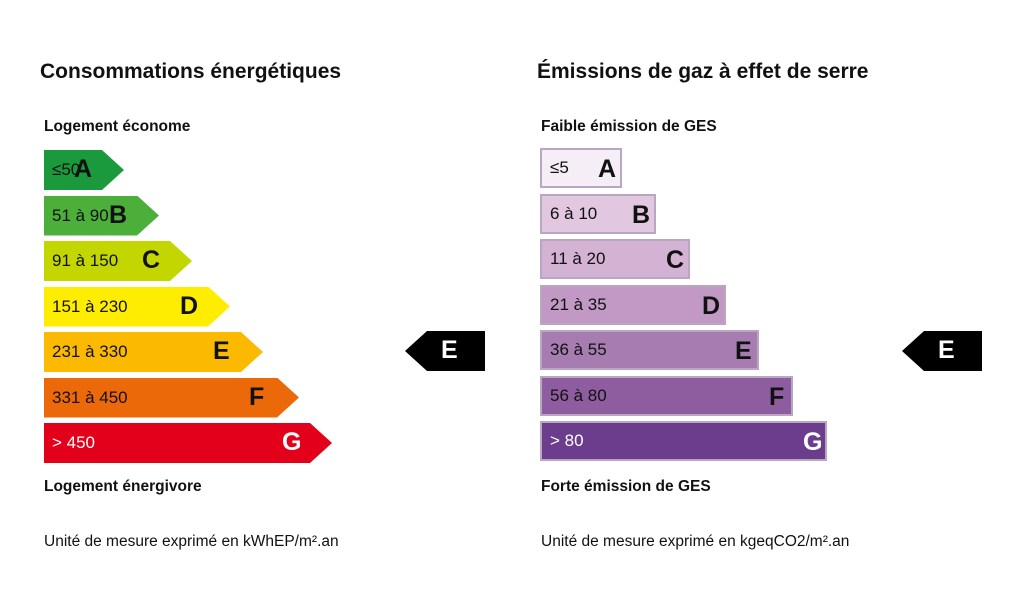  I want to click on energy-class-a-letter: A, so click(83, 169).